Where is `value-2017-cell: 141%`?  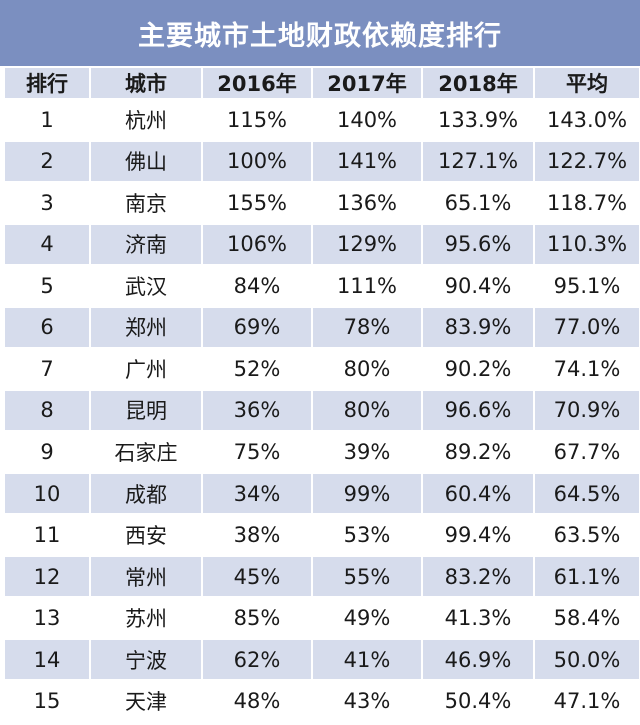 value-2017-cell: 141% is located at coordinates (367, 161).